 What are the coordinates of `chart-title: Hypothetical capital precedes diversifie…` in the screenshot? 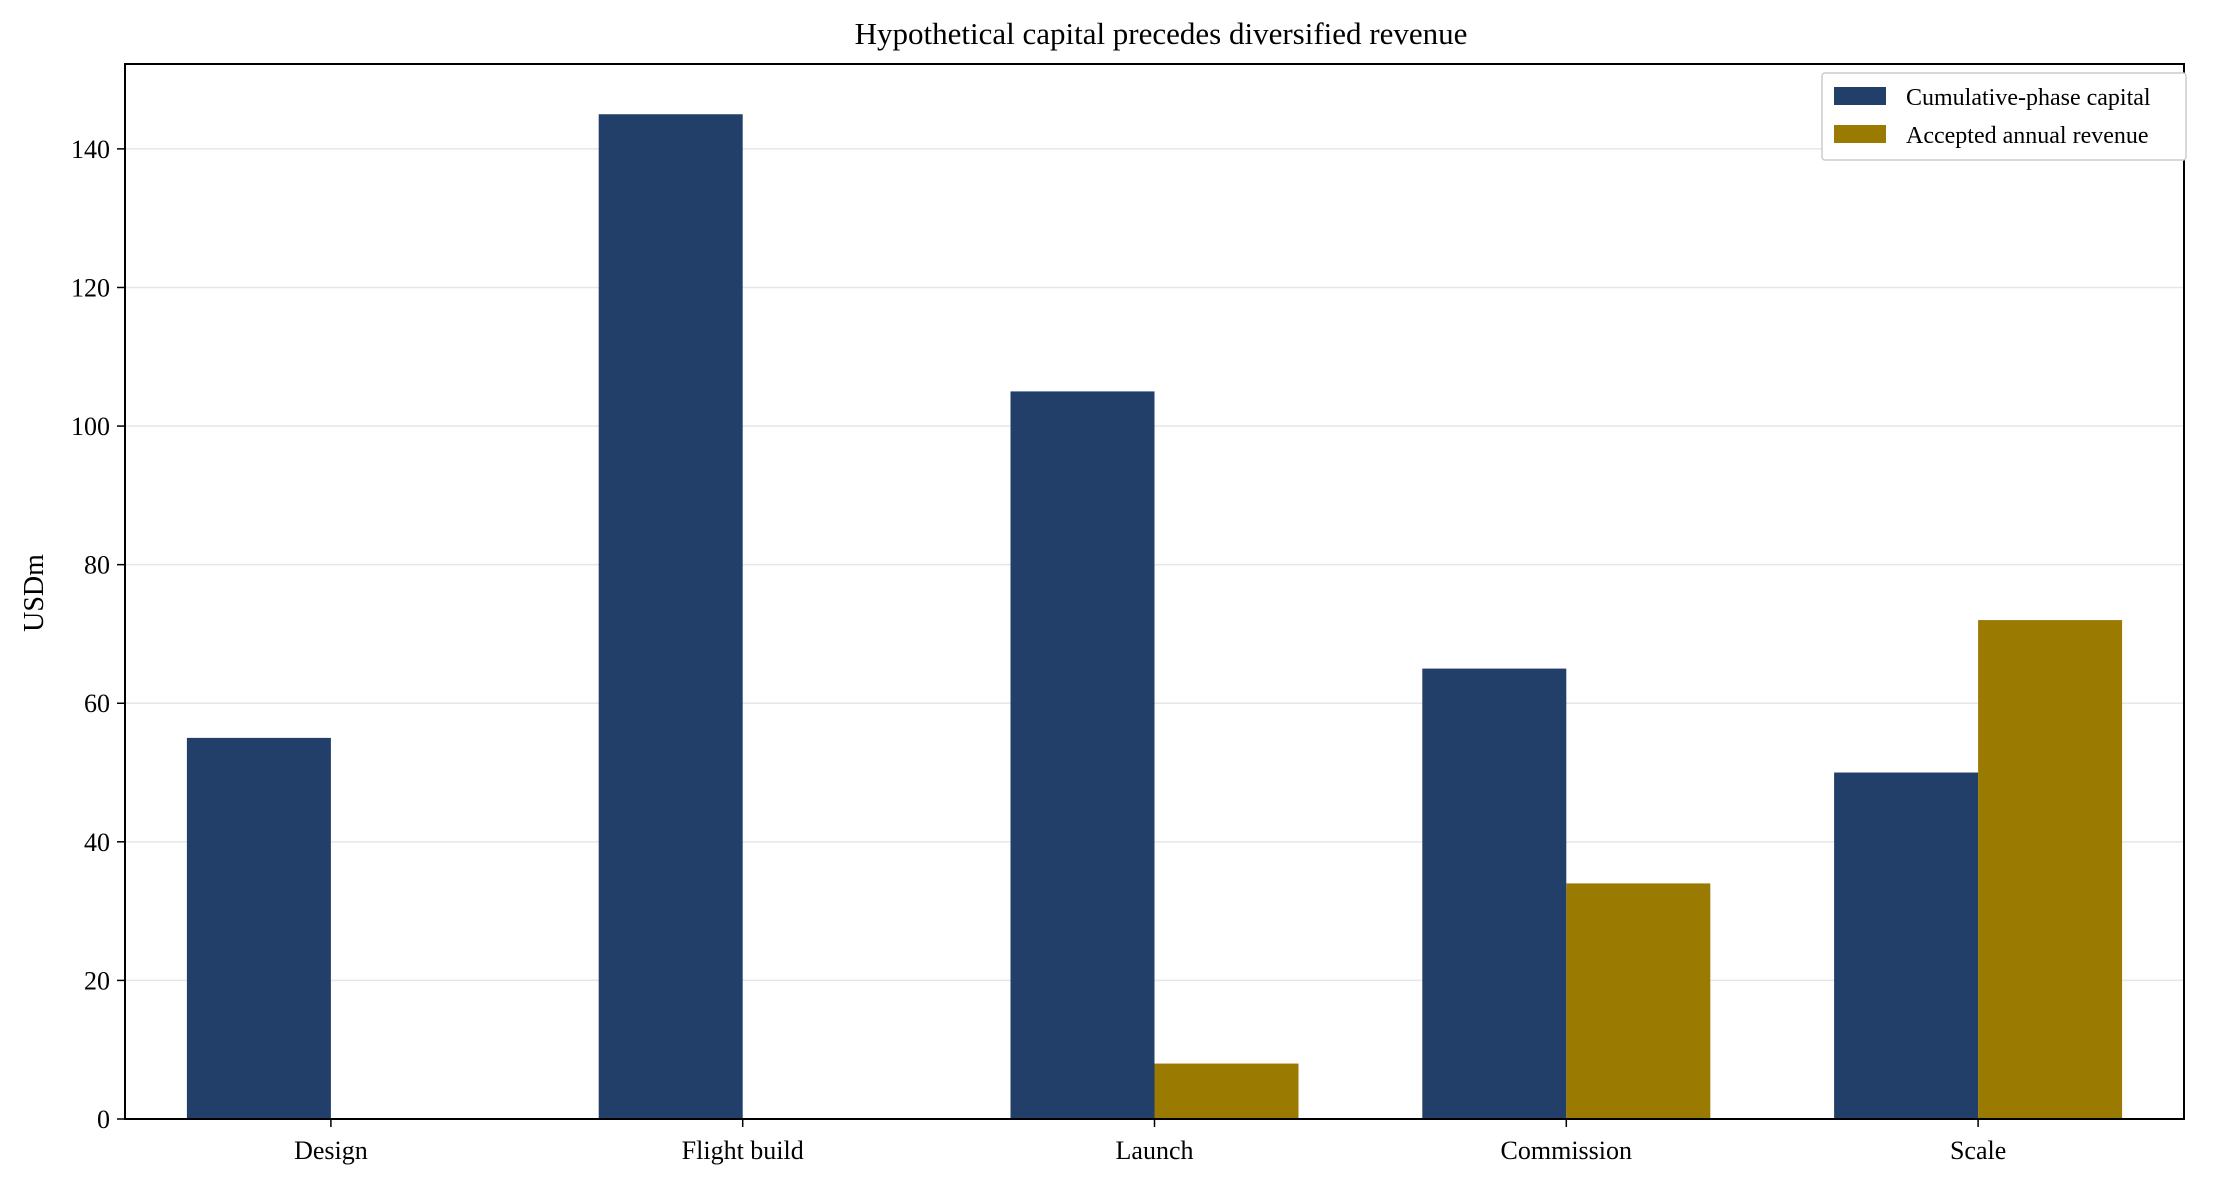 It's located at (1161, 33).